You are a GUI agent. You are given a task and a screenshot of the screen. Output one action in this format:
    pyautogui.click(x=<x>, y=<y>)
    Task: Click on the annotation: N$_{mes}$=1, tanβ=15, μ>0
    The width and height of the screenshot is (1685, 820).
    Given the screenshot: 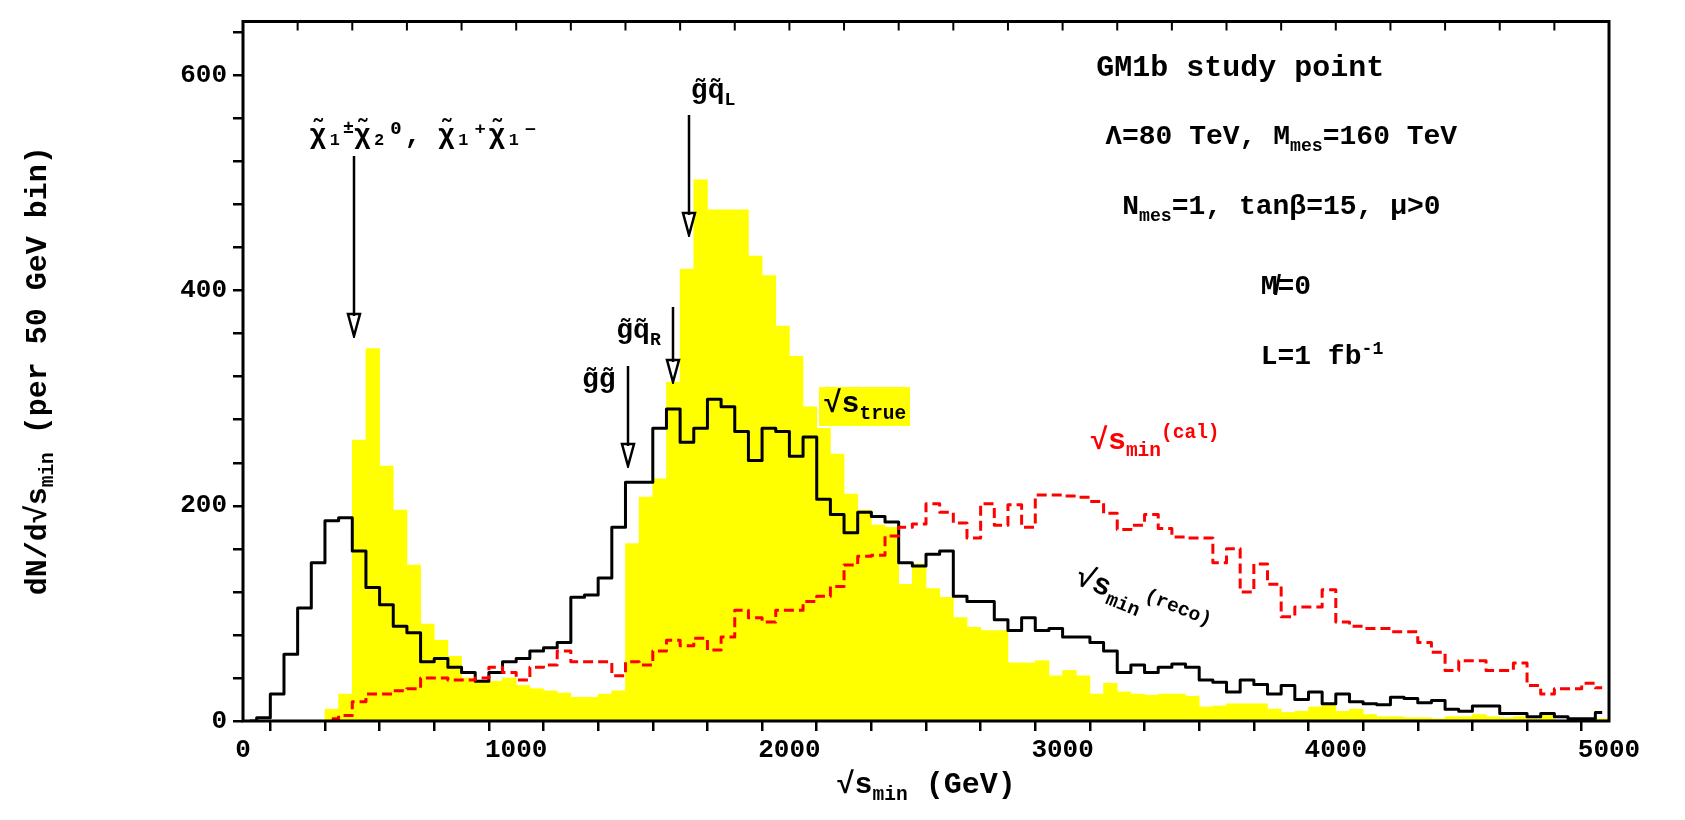 What is the action you would take?
    pyautogui.click(x=1281, y=208)
    